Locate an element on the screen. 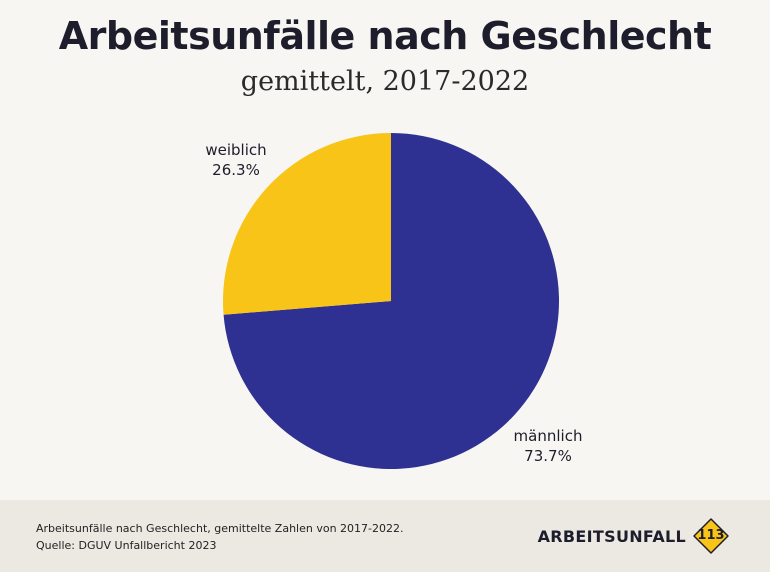 Image resolution: width=770 pixels, height=572 pixels. slice-label-maennlich-value: 73.7% is located at coordinates (548, 456).